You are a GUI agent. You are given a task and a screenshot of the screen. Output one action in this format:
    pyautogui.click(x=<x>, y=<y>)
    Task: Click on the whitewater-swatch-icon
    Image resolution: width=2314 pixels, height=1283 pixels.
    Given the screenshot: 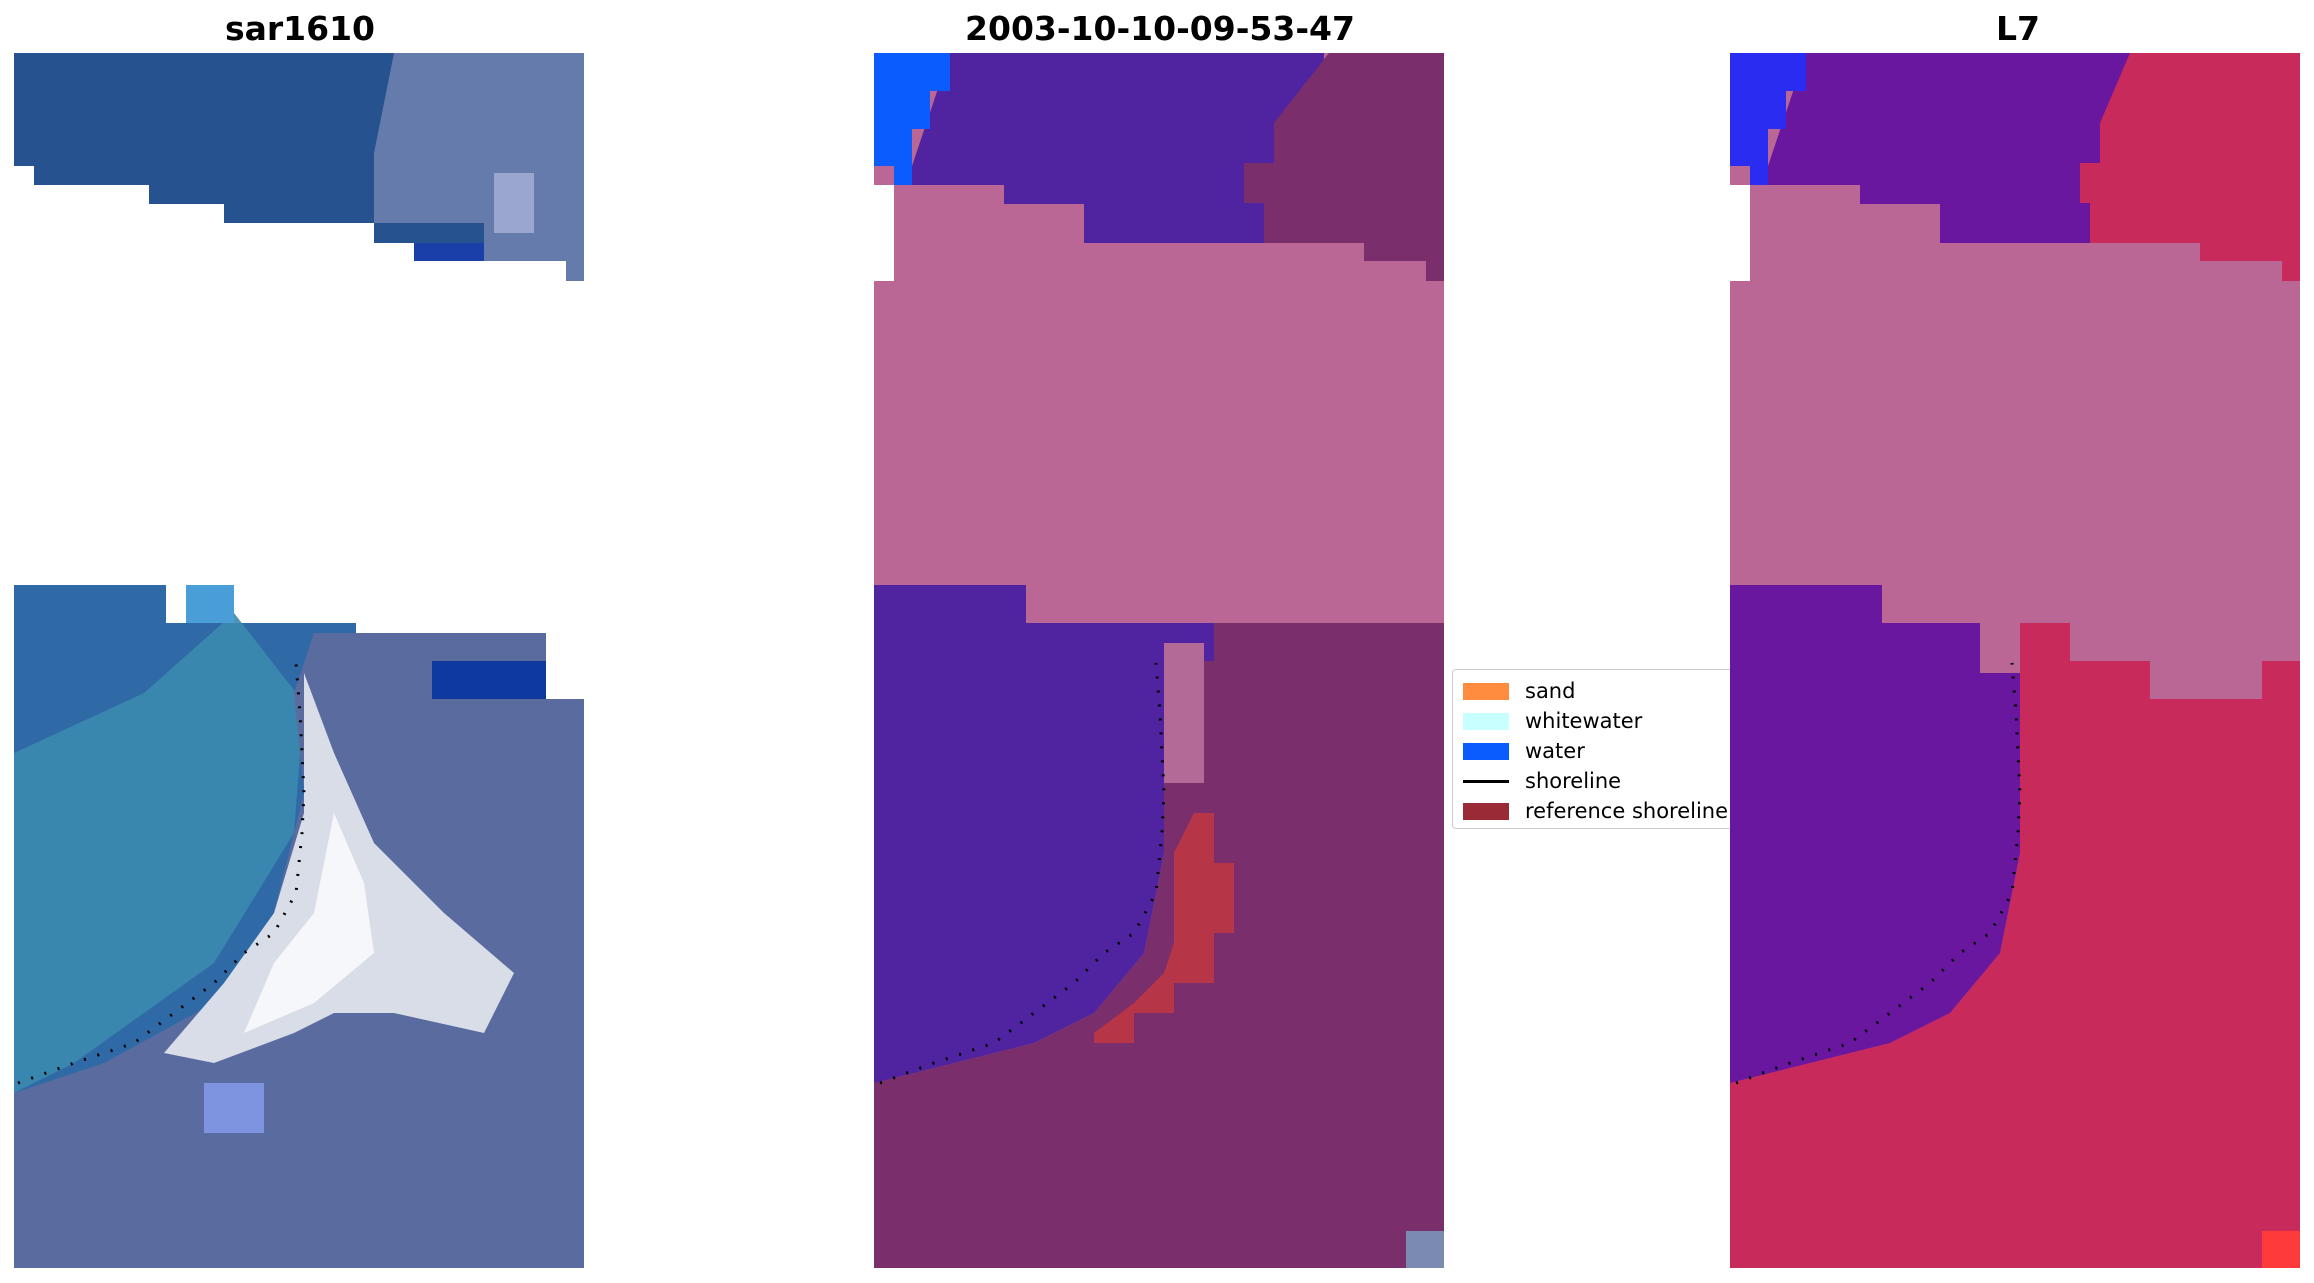 What is the action you would take?
    pyautogui.click(x=1486, y=721)
    